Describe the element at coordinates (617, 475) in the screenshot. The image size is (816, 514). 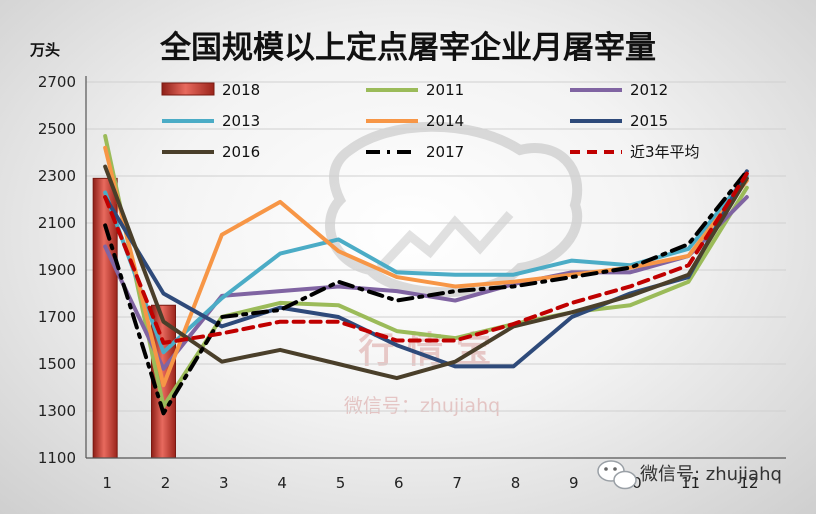
I see `wechat-icon` at that location.